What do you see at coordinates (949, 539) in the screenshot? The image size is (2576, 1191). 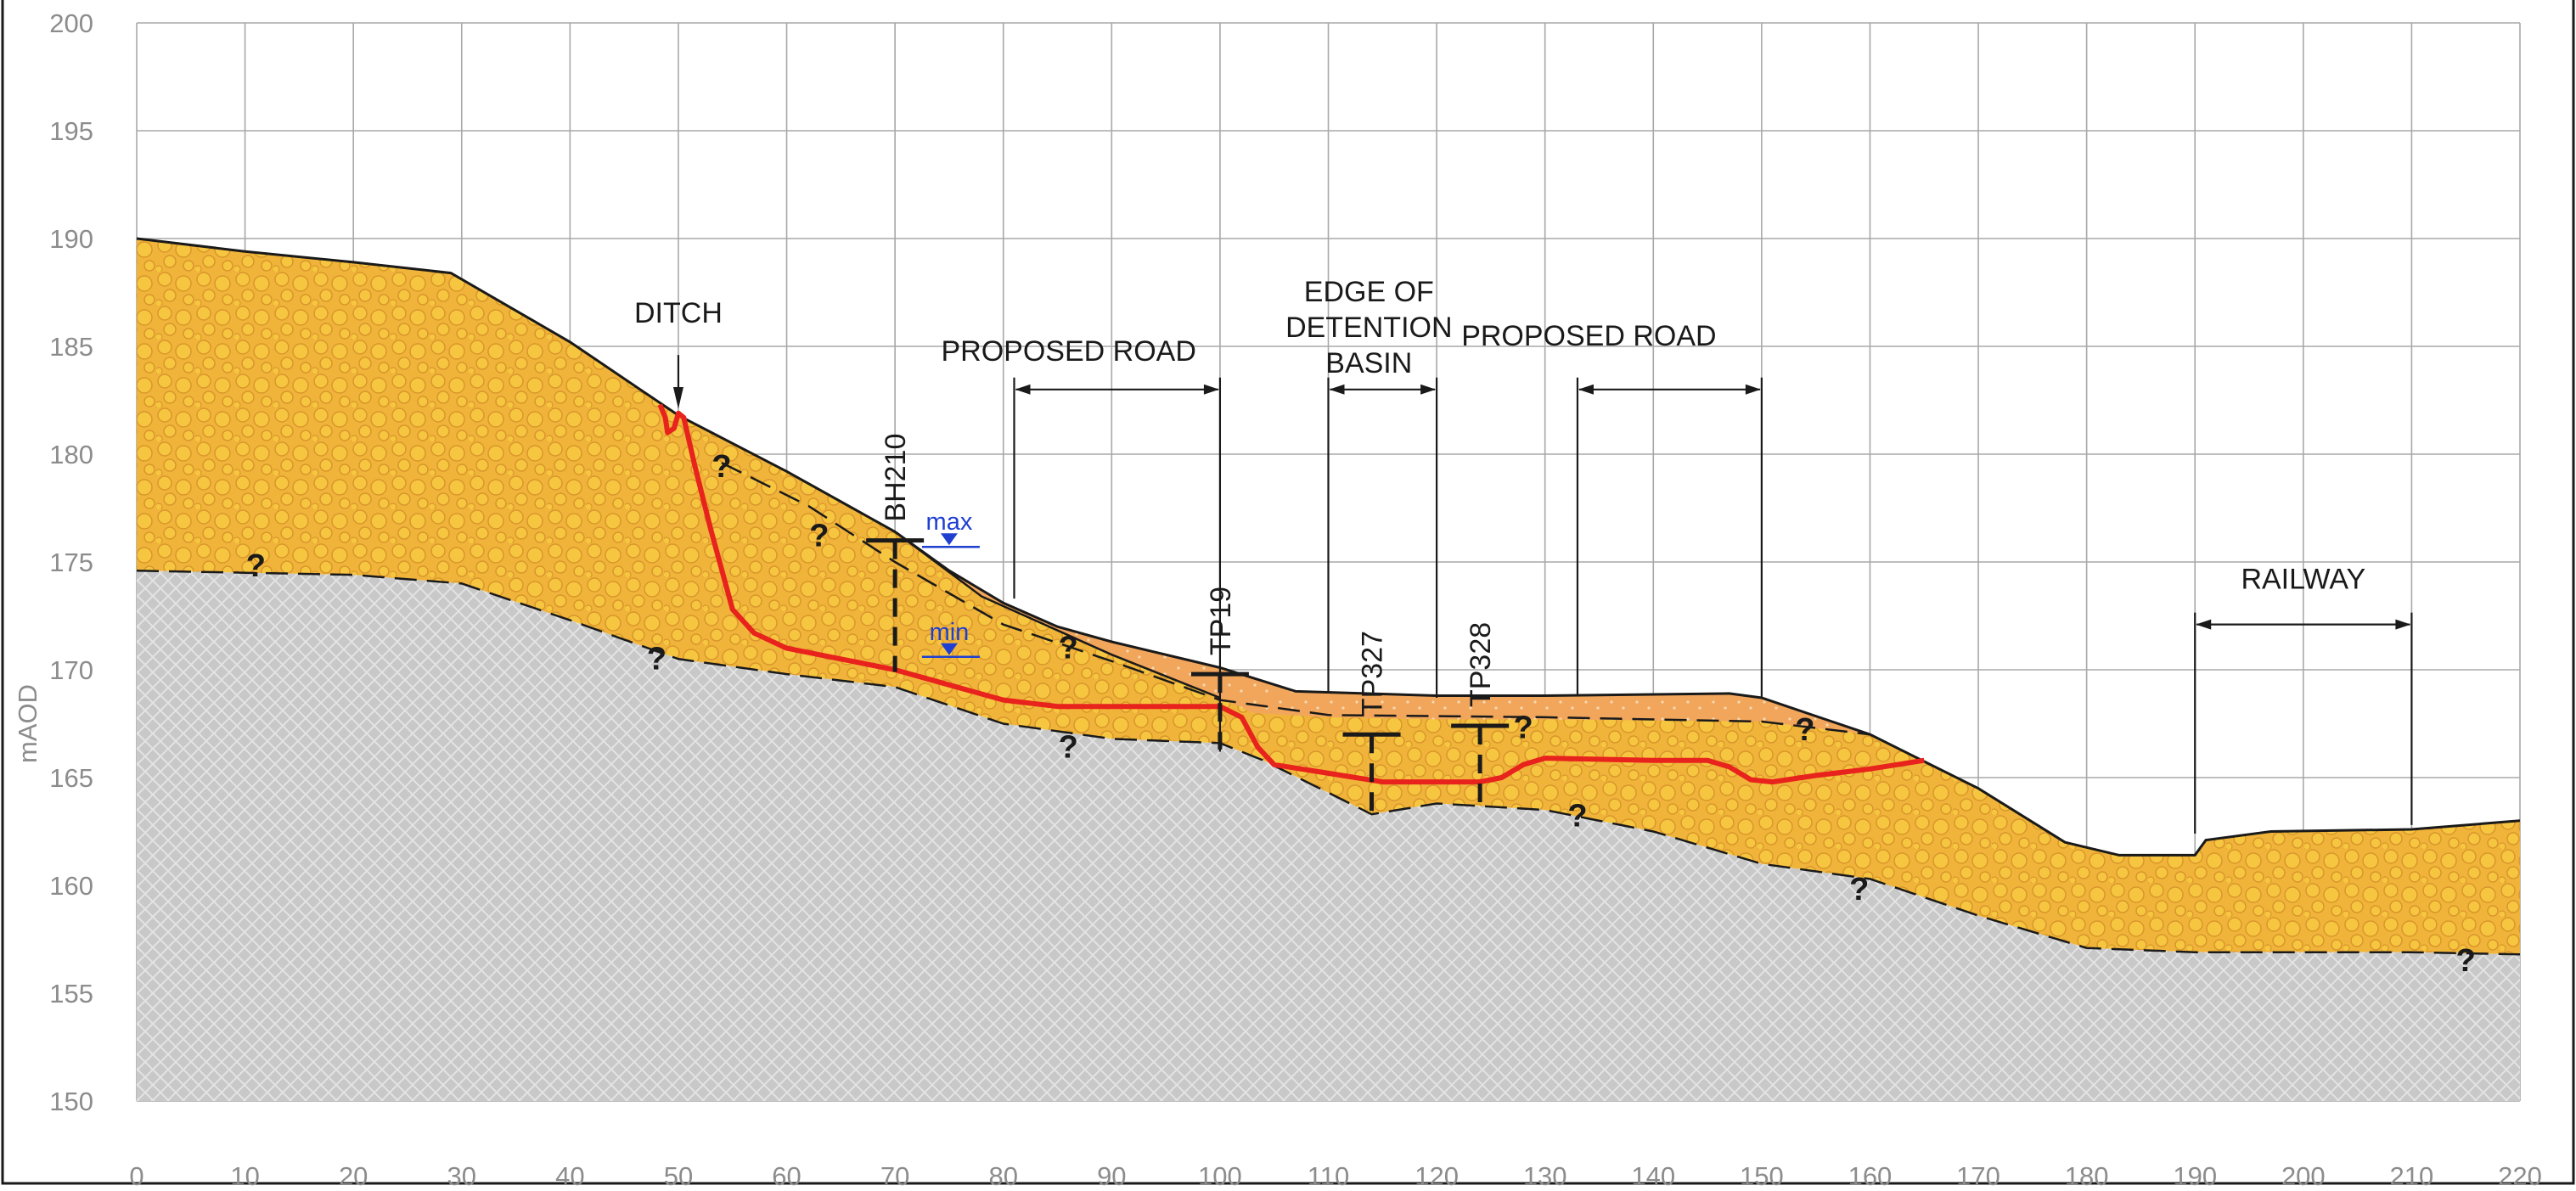 I see `water-level-triangle-max` at bounding box center [949, 539].